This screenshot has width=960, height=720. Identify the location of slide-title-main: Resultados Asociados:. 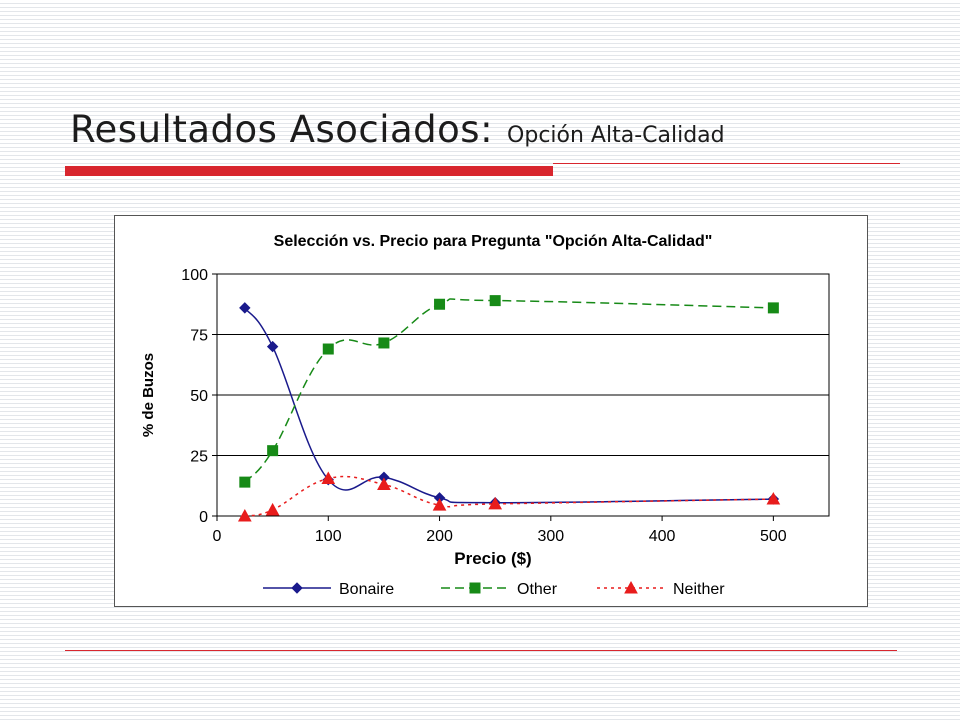
(282, 129).